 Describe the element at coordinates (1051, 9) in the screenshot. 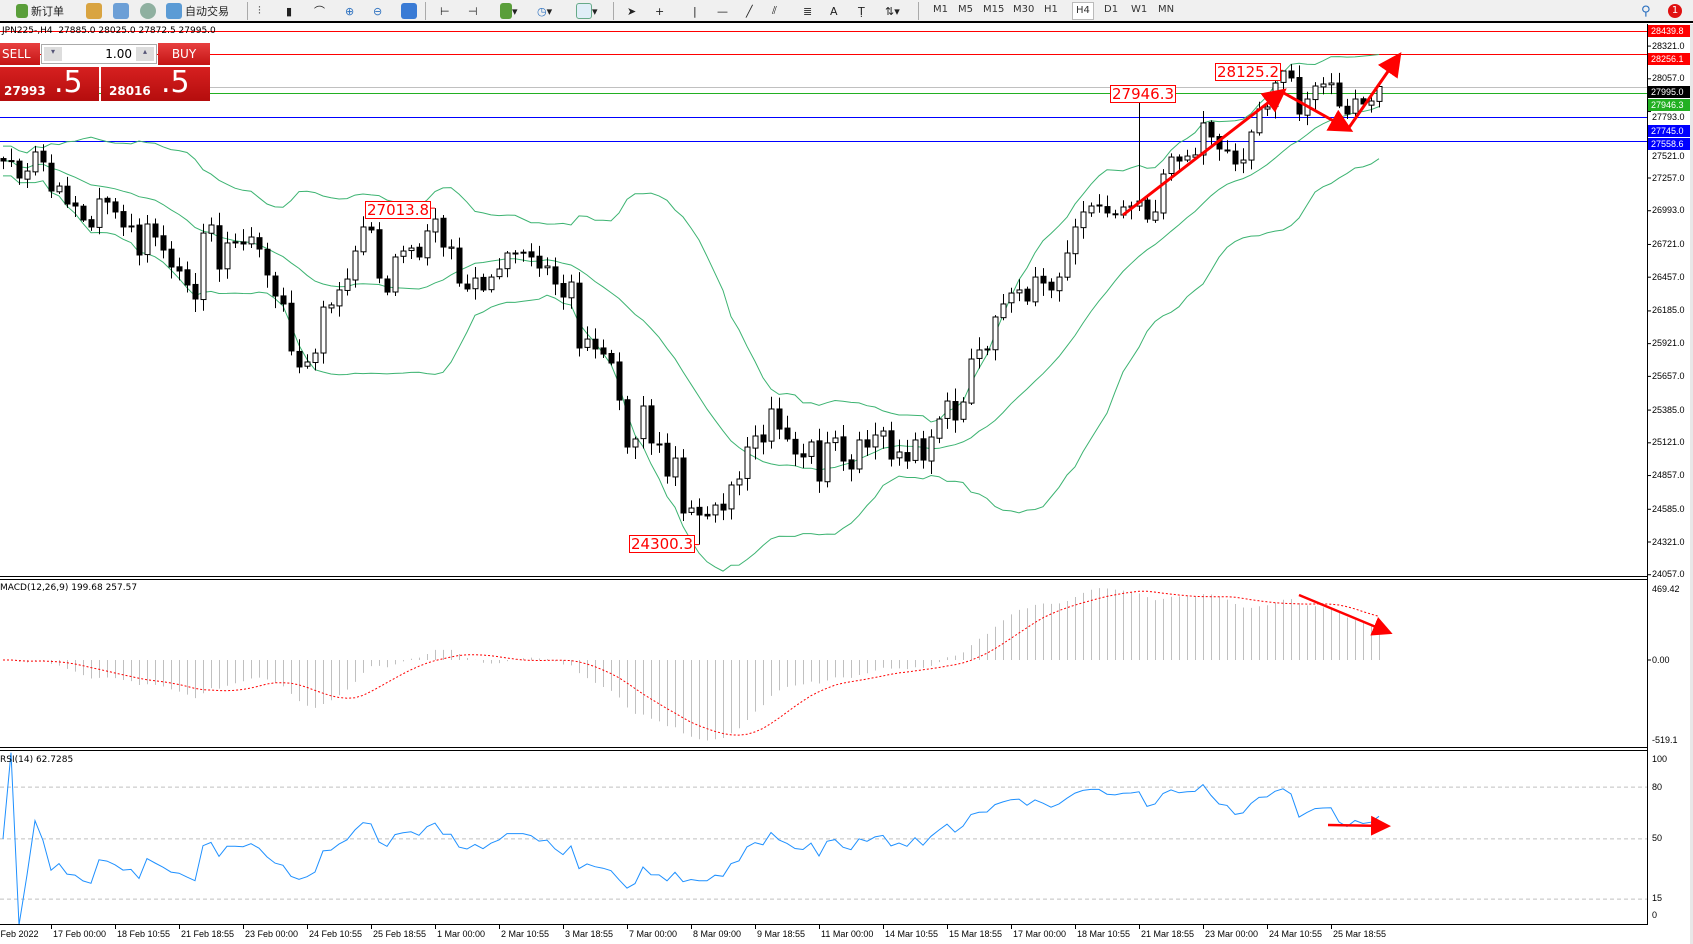

I see `timeframe-h1-button: H1` at that location.